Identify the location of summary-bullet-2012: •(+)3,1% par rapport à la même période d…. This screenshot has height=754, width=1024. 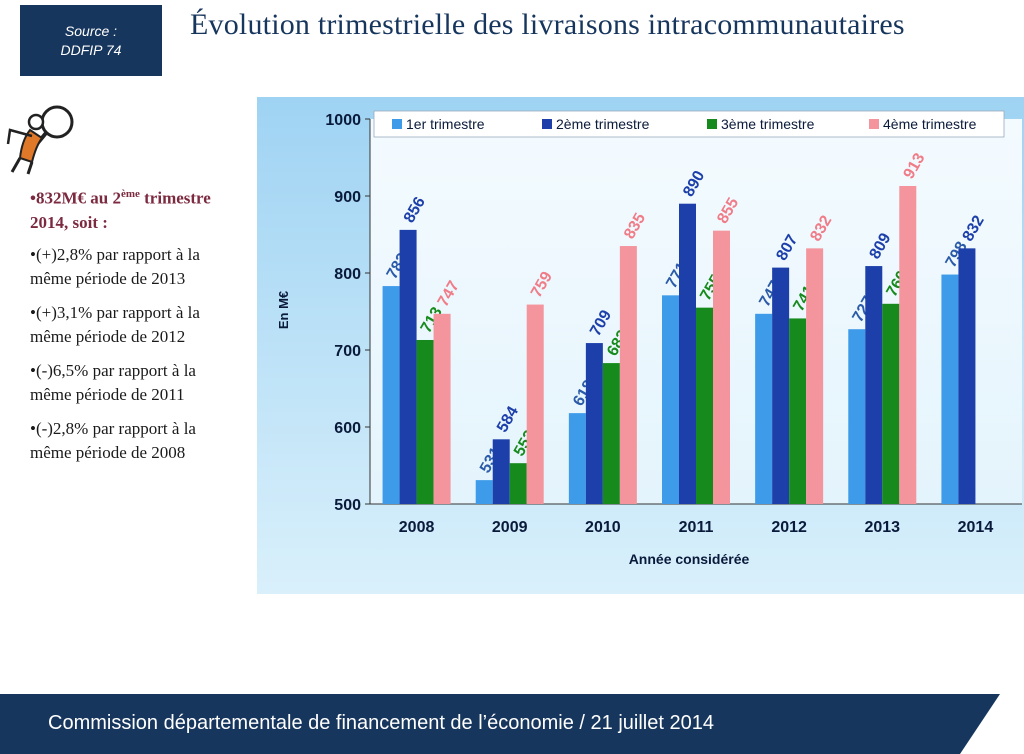
(115, 324).